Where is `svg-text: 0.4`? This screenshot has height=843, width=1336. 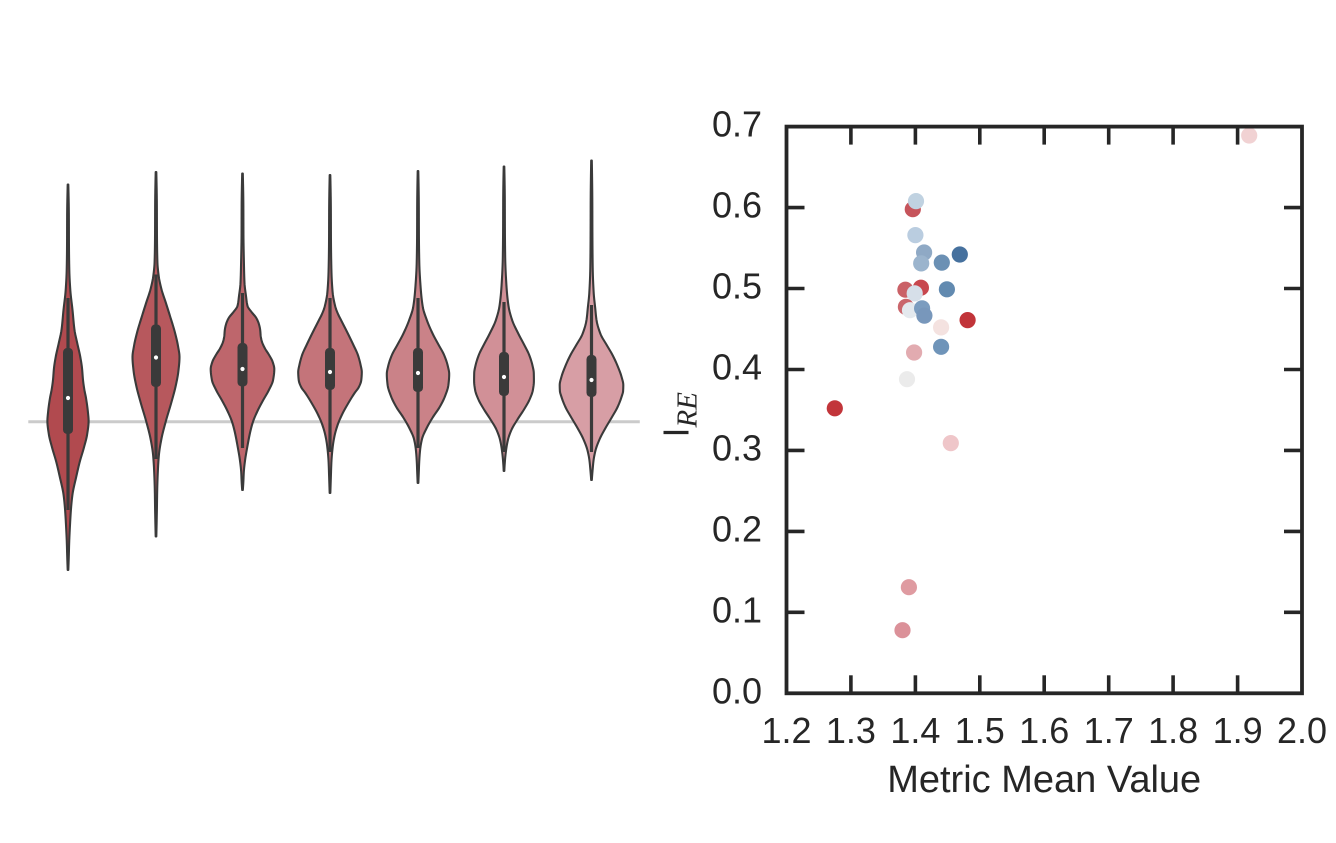
svg-text: 0.4 is located at coordinates (737, 367).